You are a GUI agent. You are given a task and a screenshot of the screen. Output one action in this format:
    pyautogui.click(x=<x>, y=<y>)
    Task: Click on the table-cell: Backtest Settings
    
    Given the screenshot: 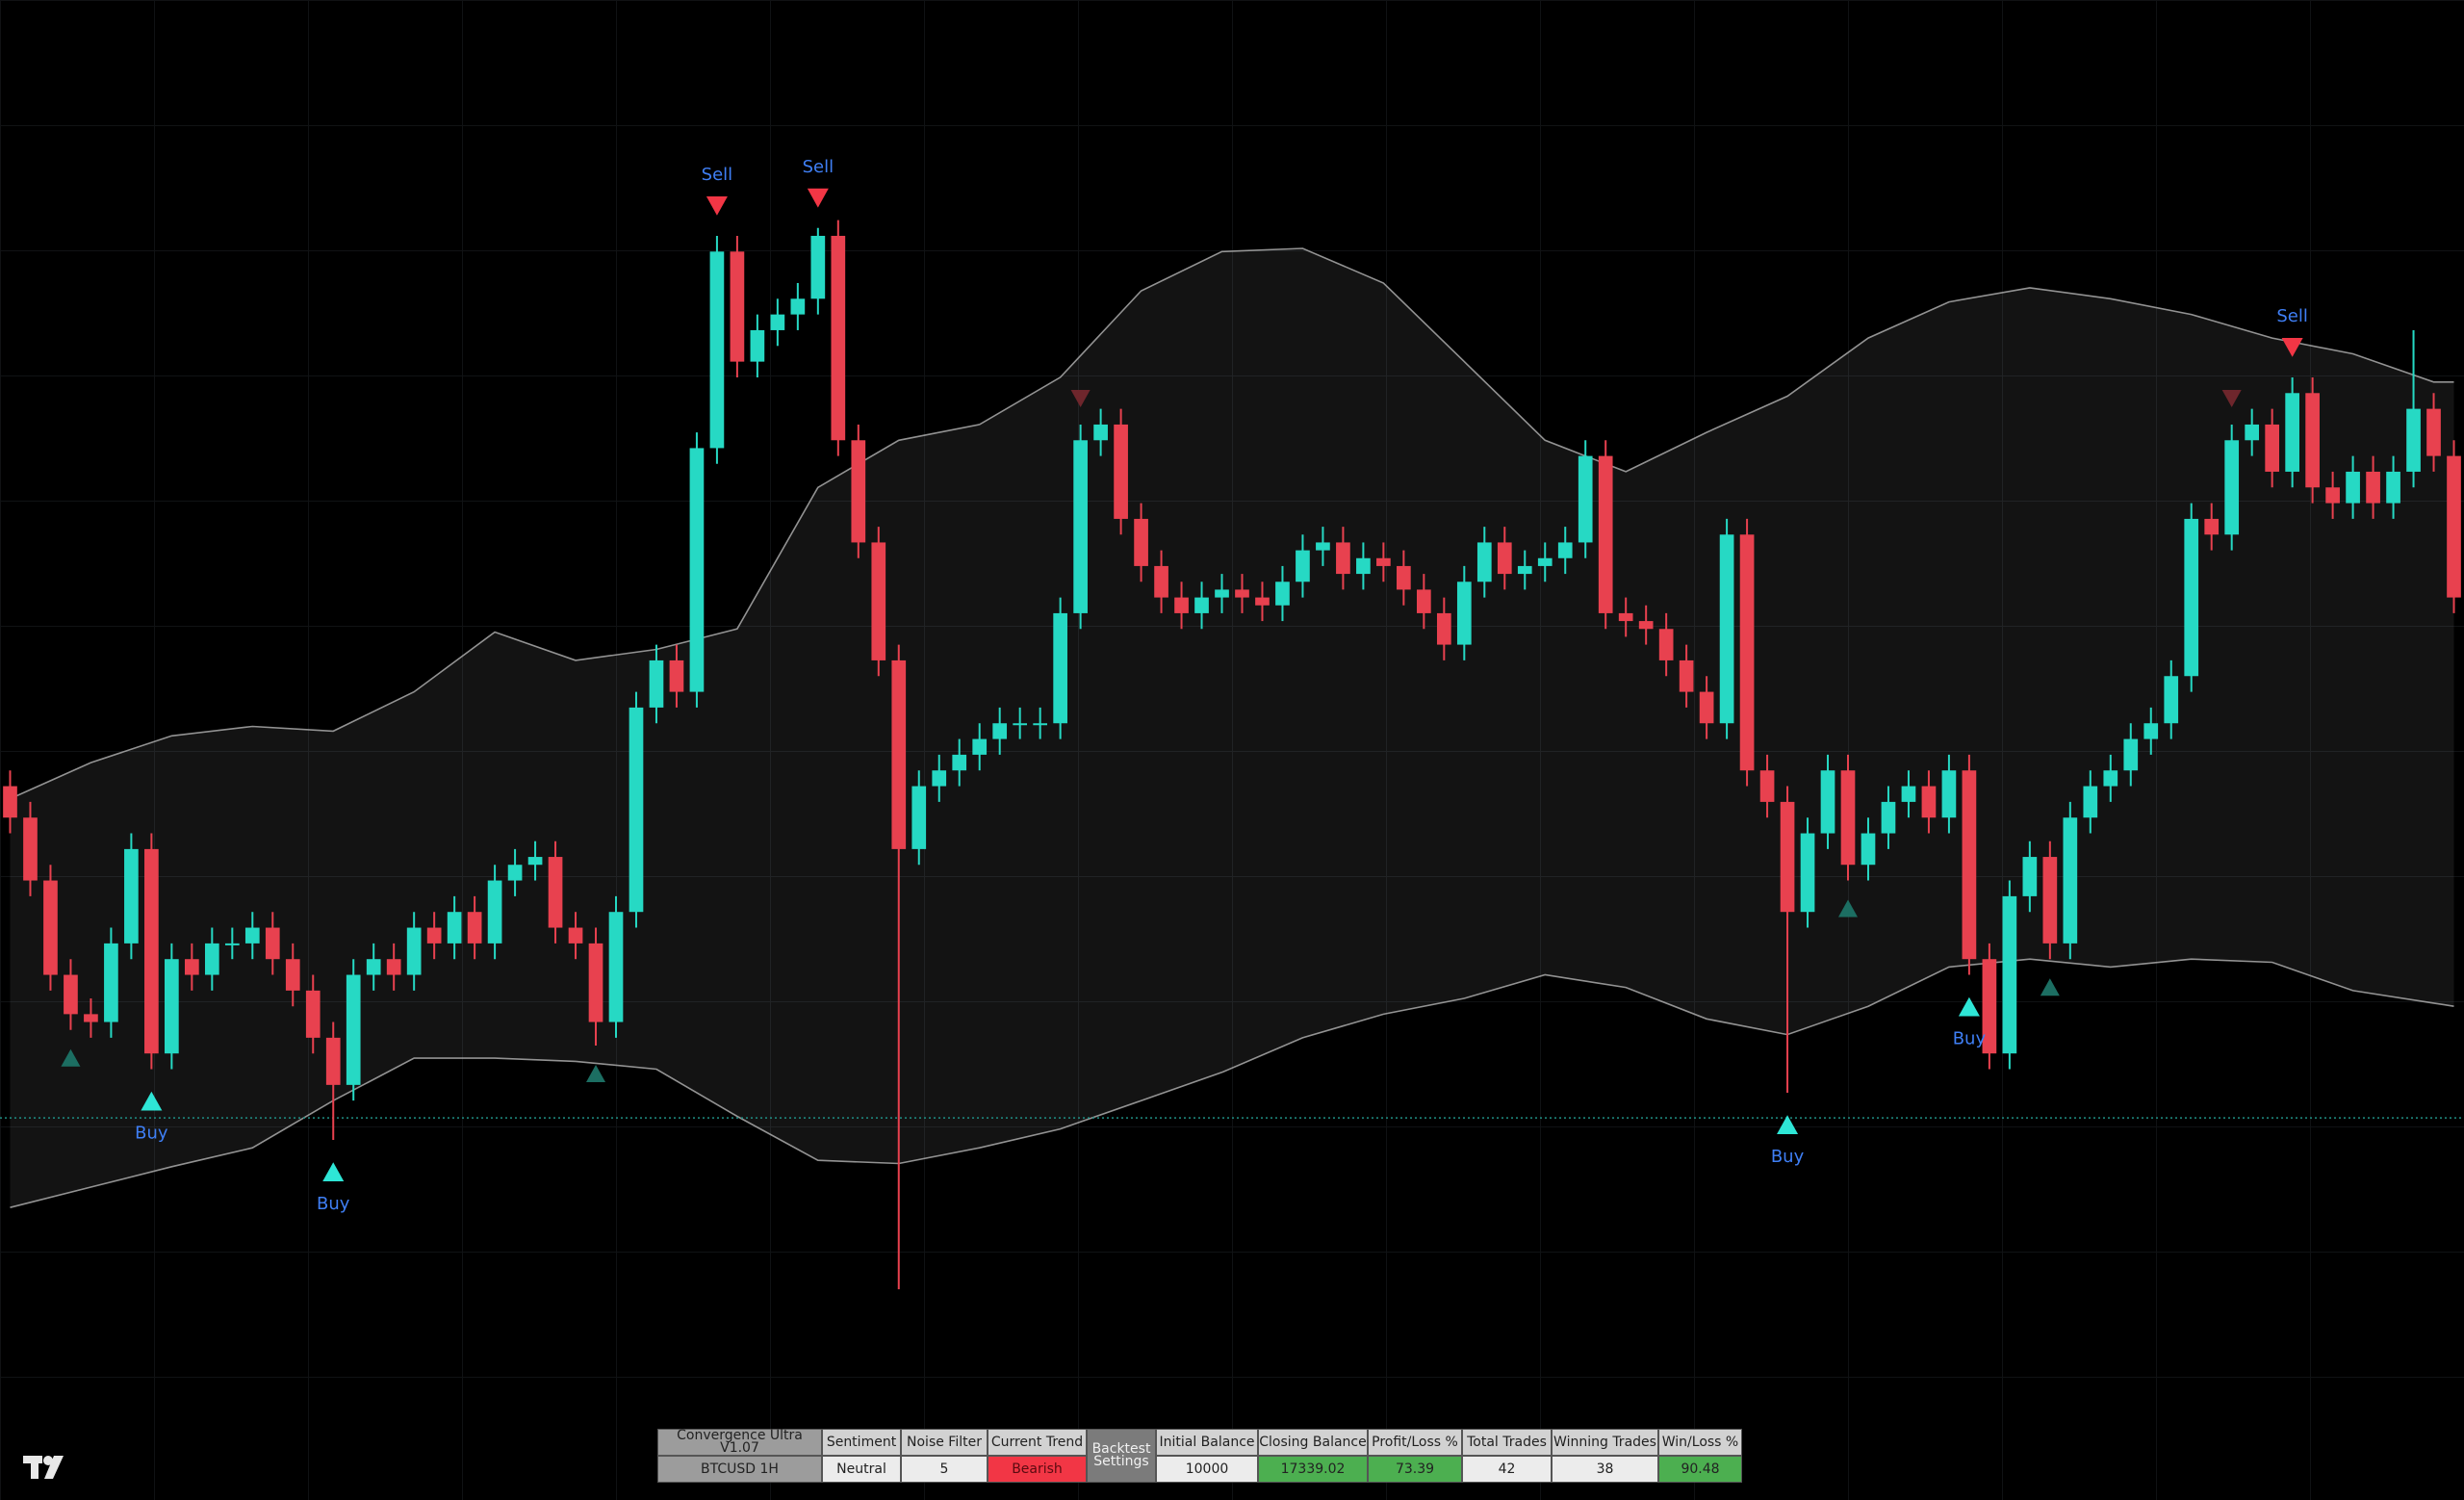 What is the action you would take?
    pyautogui.click(x=1121, y=1456)
    